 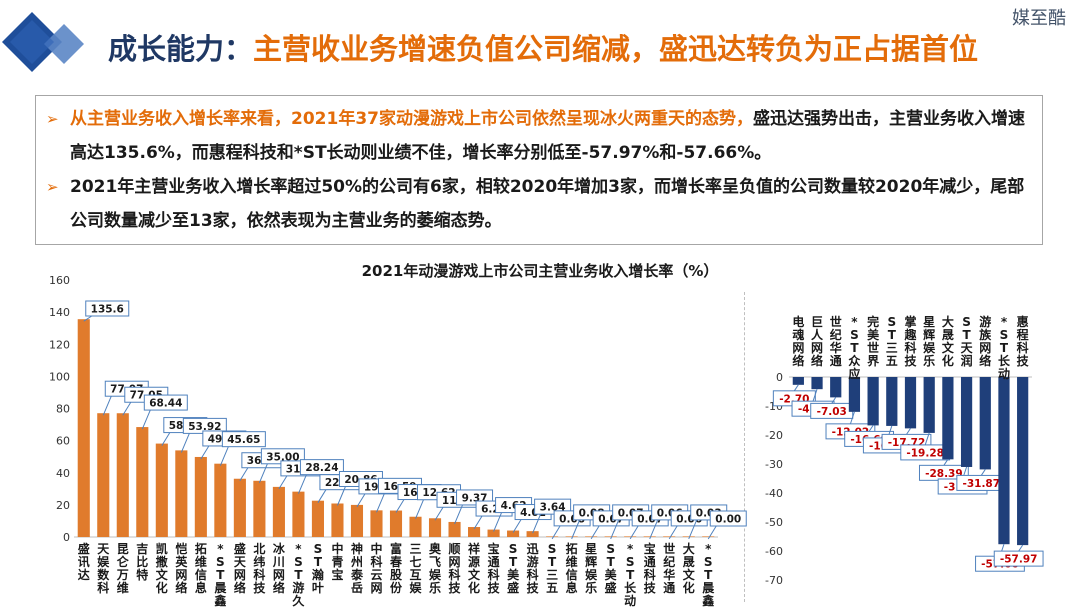 I want to click on y-tick-label: -30, so click(x=774, y=464).